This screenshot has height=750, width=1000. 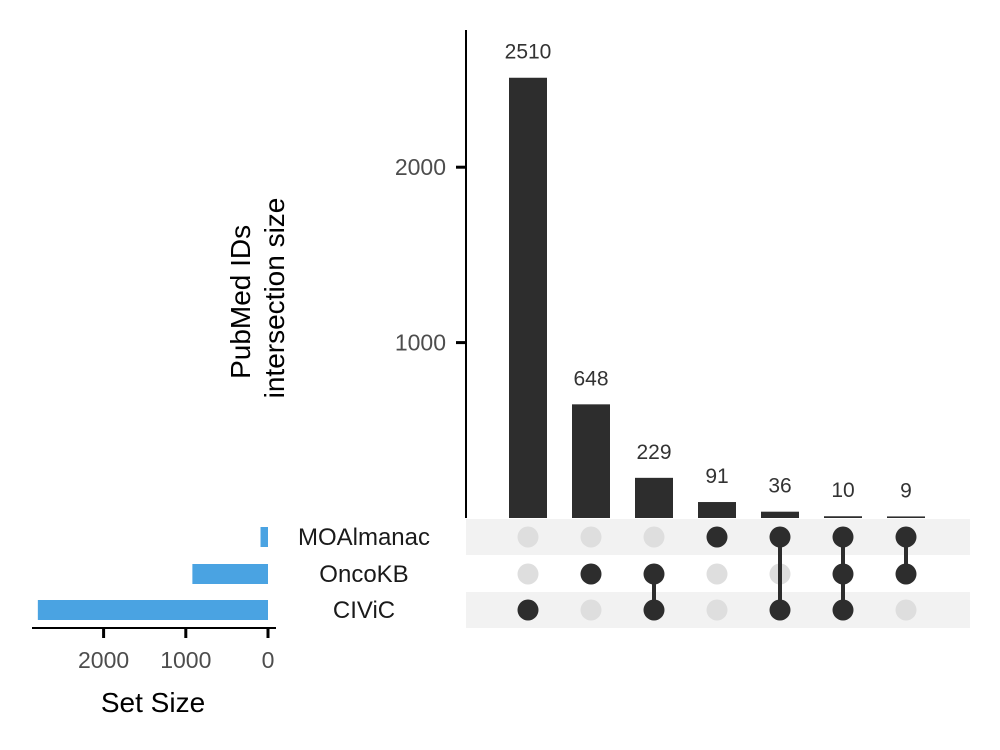 What do you see at coordinates (420, 343) in the screenshot?
I see `y-tick-label: 1000` at bounding box center [420, 343].